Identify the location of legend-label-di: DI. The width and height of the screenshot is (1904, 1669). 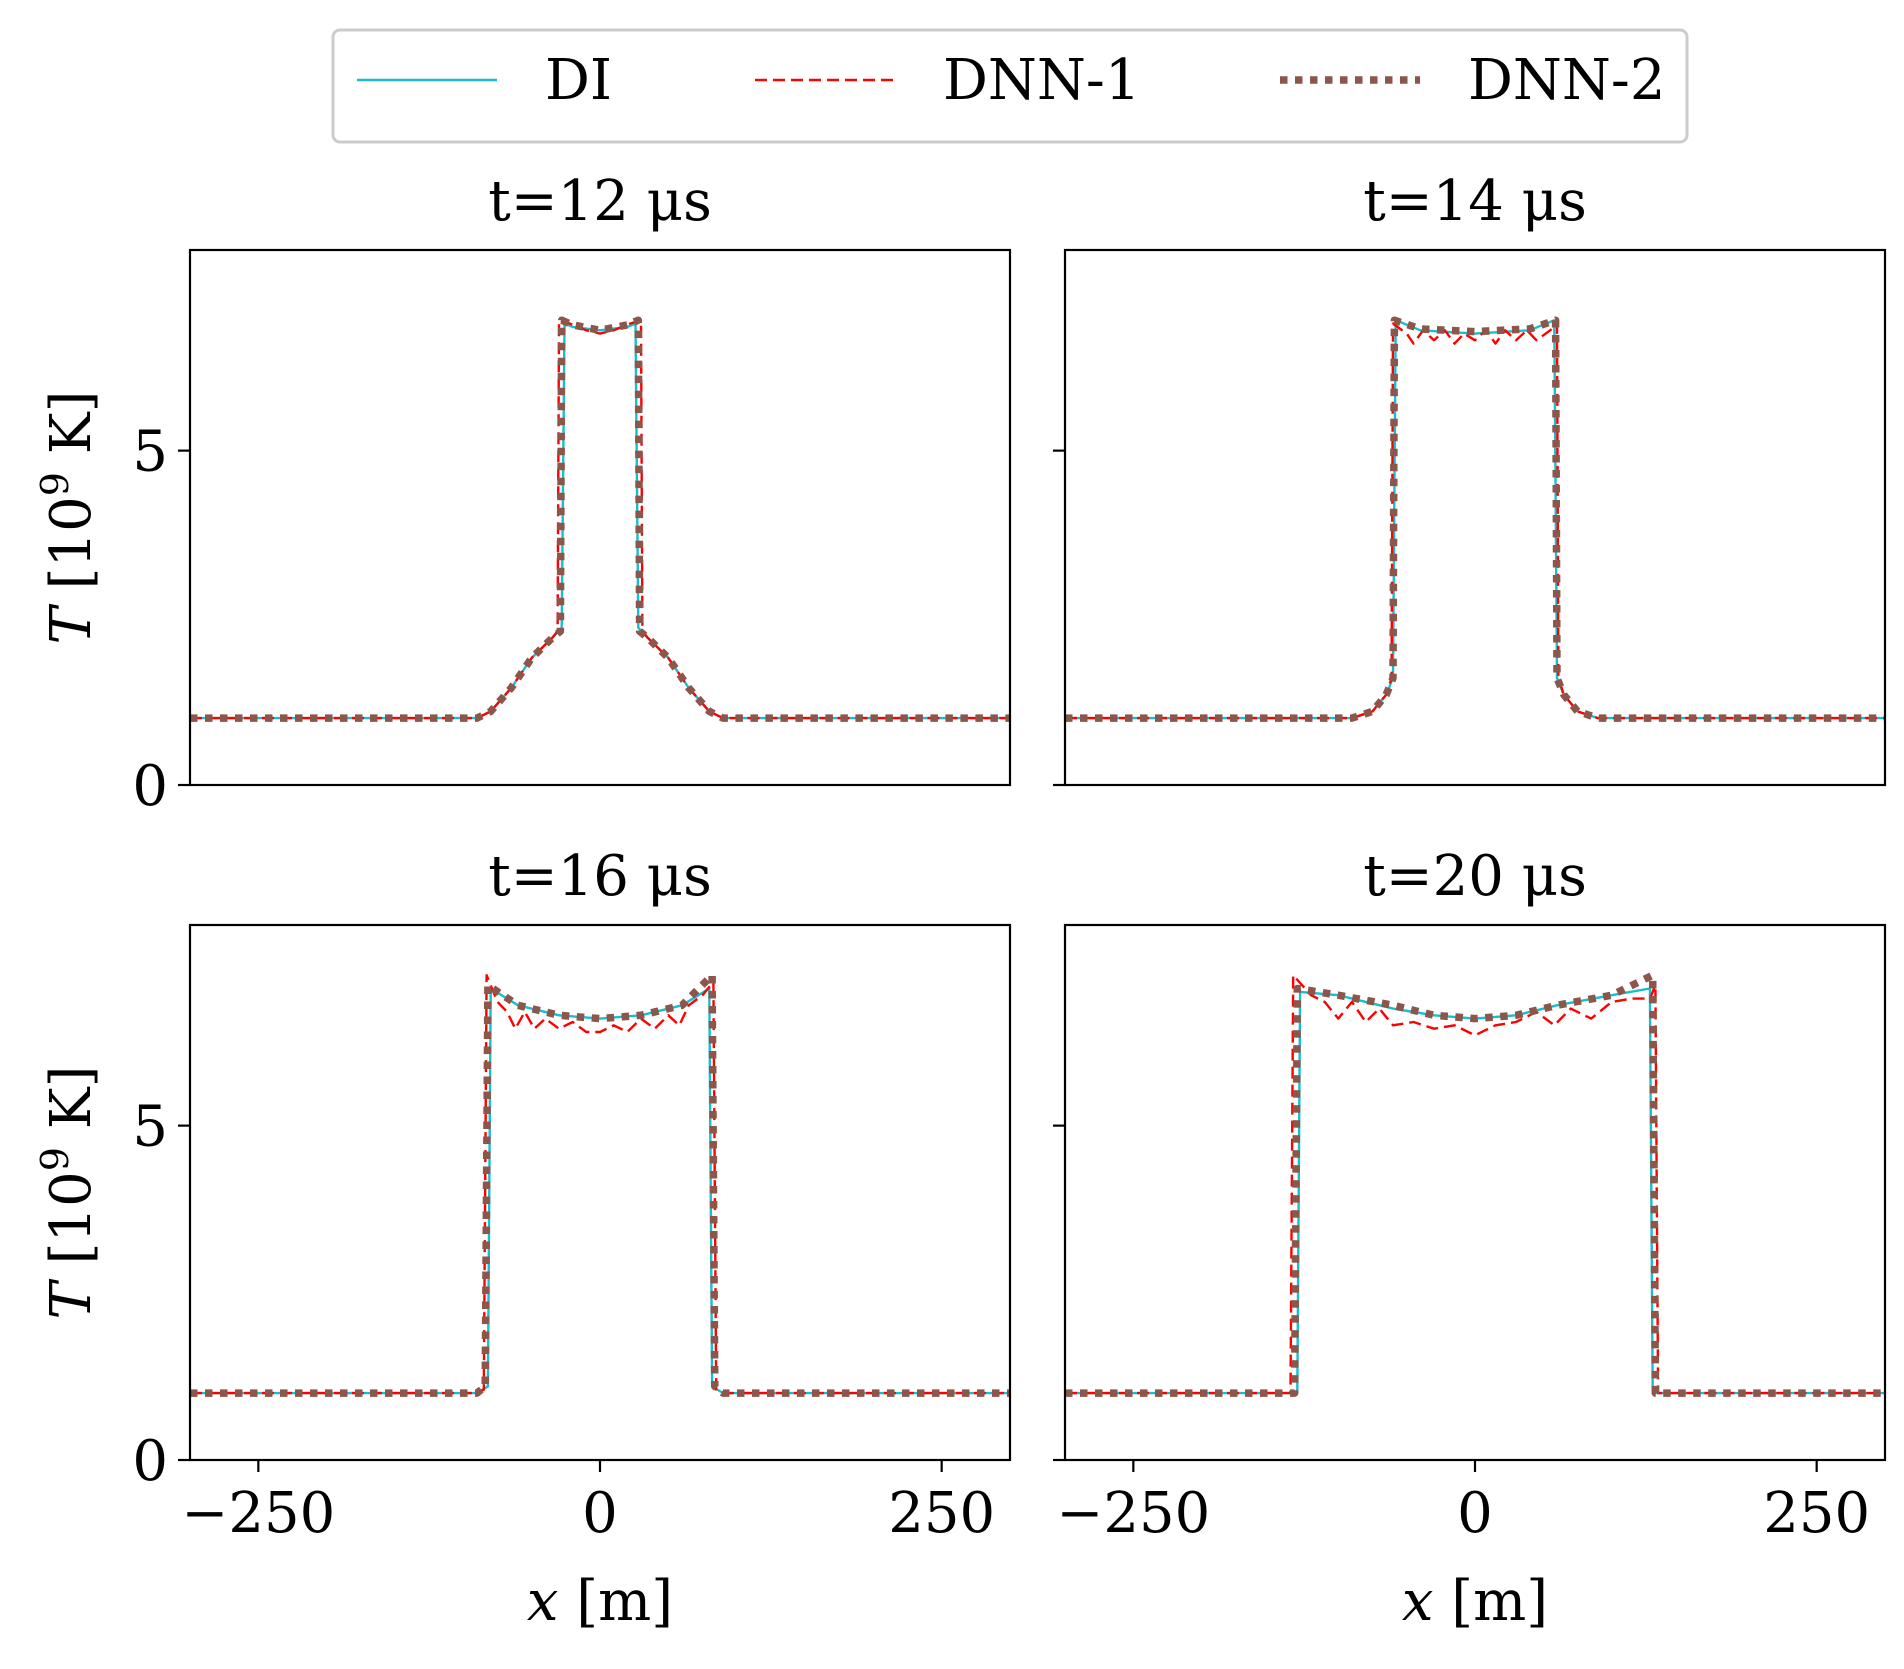
(578, 80).